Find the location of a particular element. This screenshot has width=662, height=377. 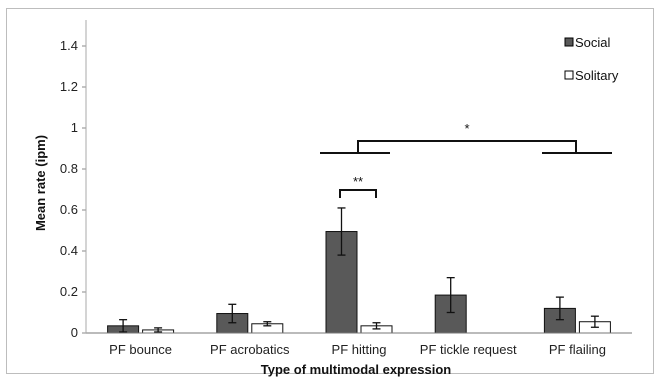

significance-bracket-hitting: ** is located at coordinates (358, 186).